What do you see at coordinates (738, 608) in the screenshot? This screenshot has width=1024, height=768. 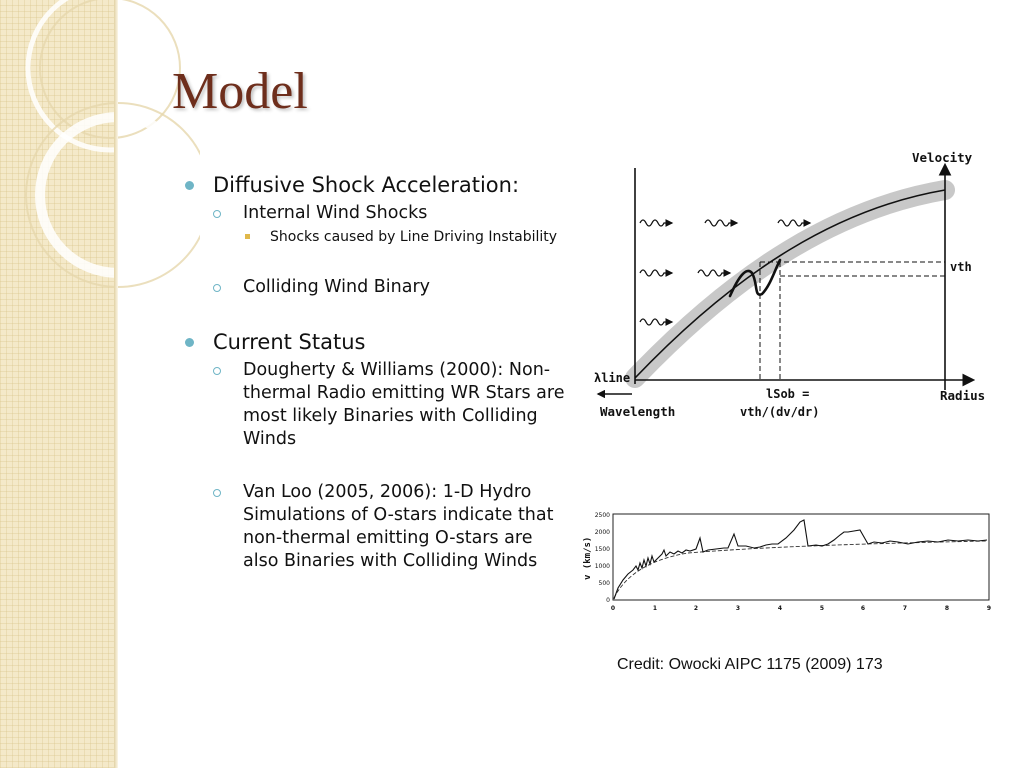 I see `x-tick: 3` at bounding box center [738, 608].